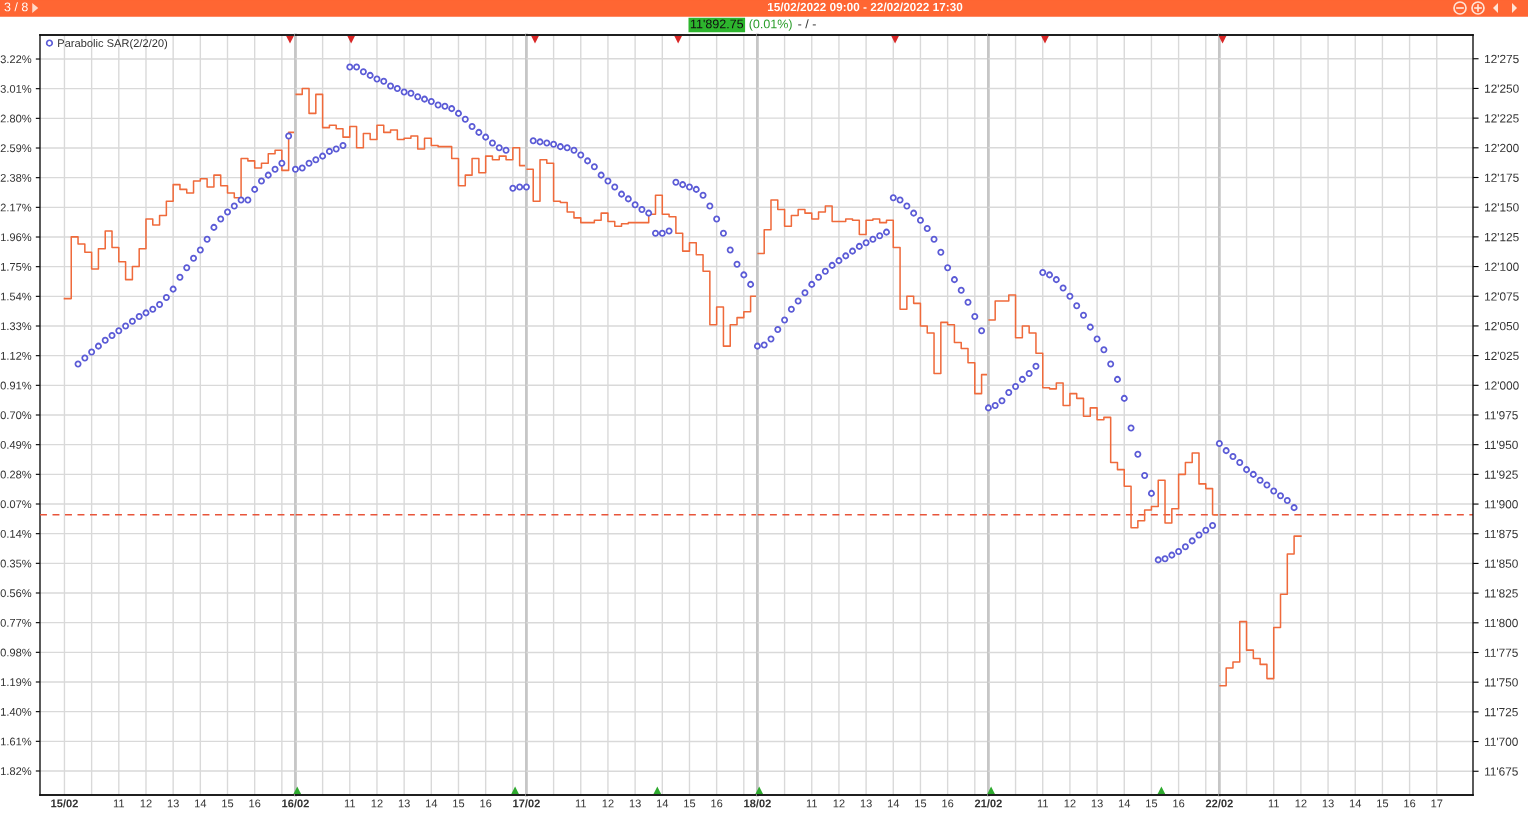  Describe the element at coordinates (16, 533) in the screenshot. I see `y-tick-label: 0.14%` at that location.